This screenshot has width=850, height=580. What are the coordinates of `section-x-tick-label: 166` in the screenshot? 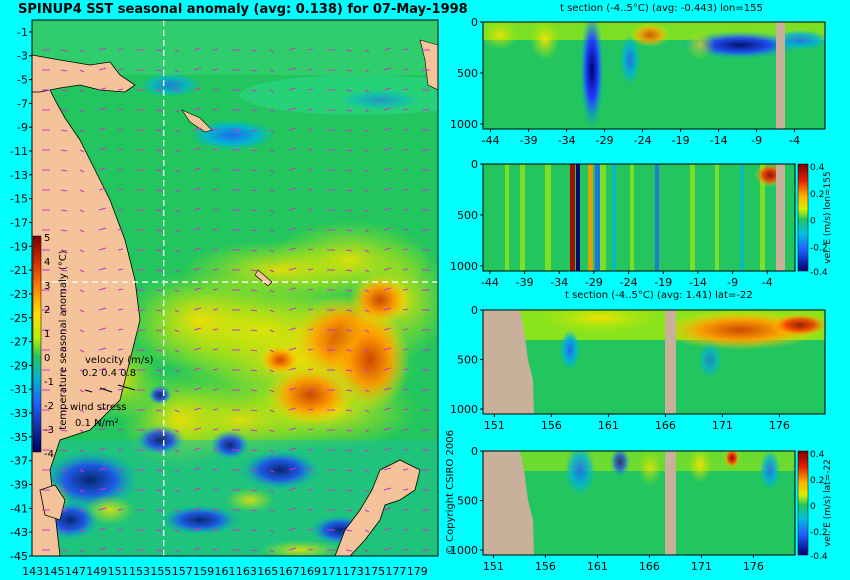 It's located at (649, 566).